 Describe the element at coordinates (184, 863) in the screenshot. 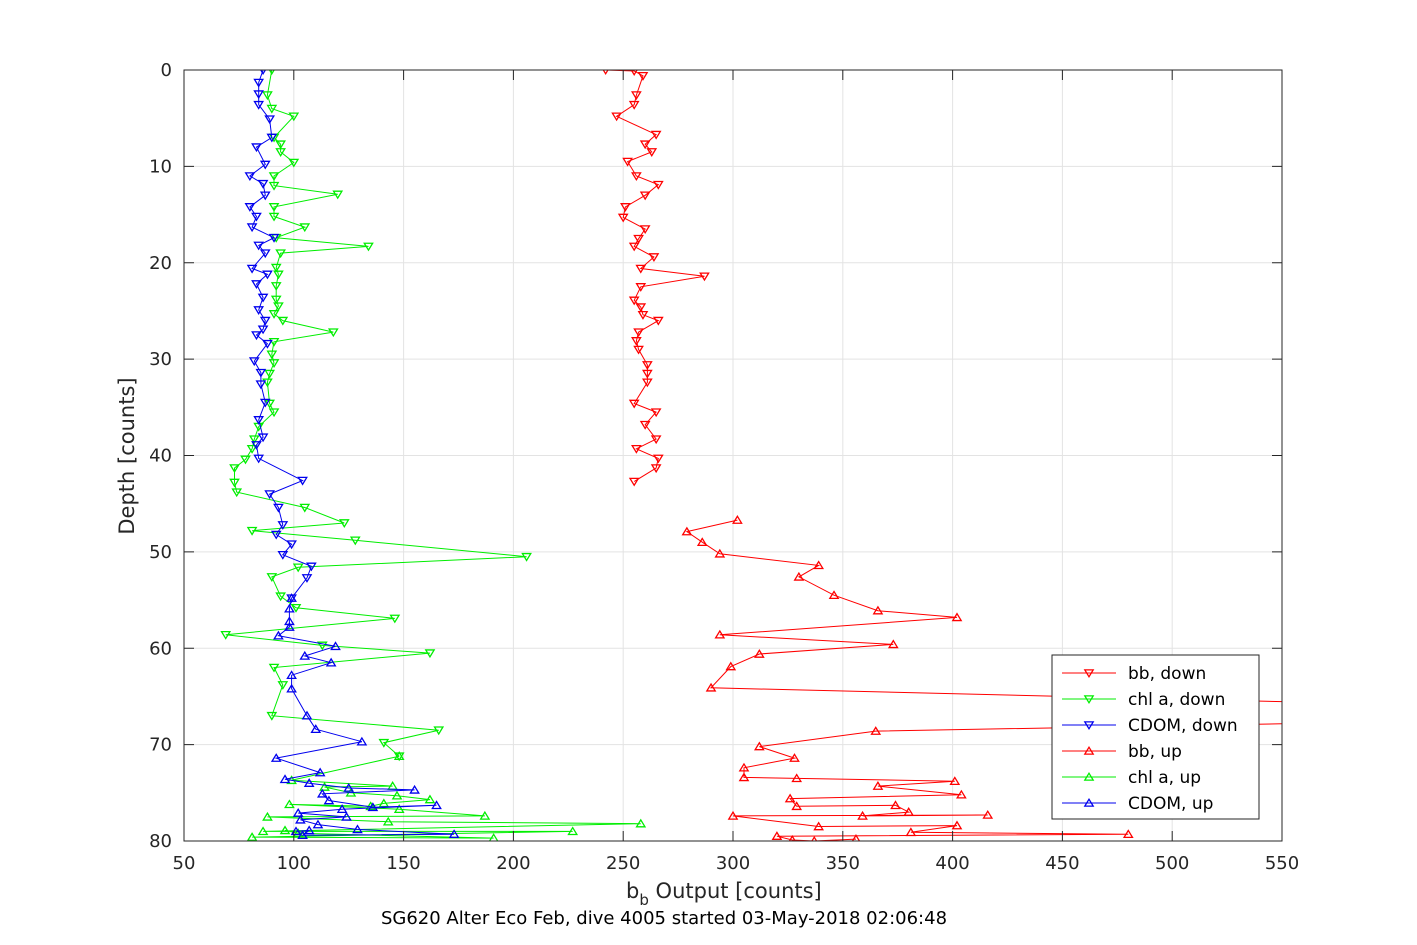

I see `x-tick-label: 50` at that location.